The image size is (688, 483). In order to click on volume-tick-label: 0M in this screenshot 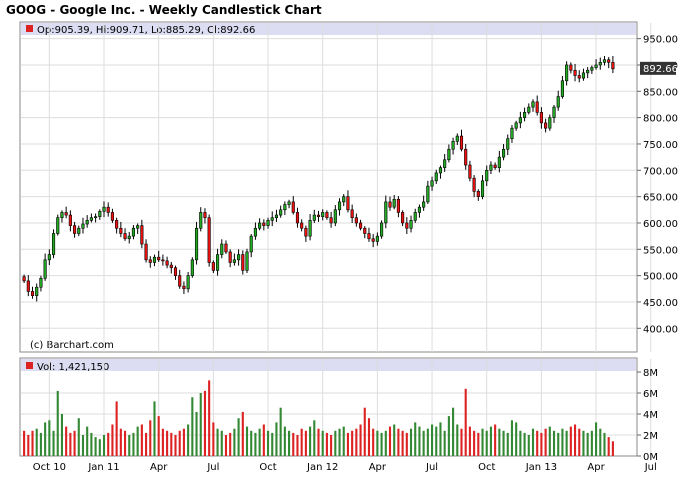, I will do `click(650, 457)`.